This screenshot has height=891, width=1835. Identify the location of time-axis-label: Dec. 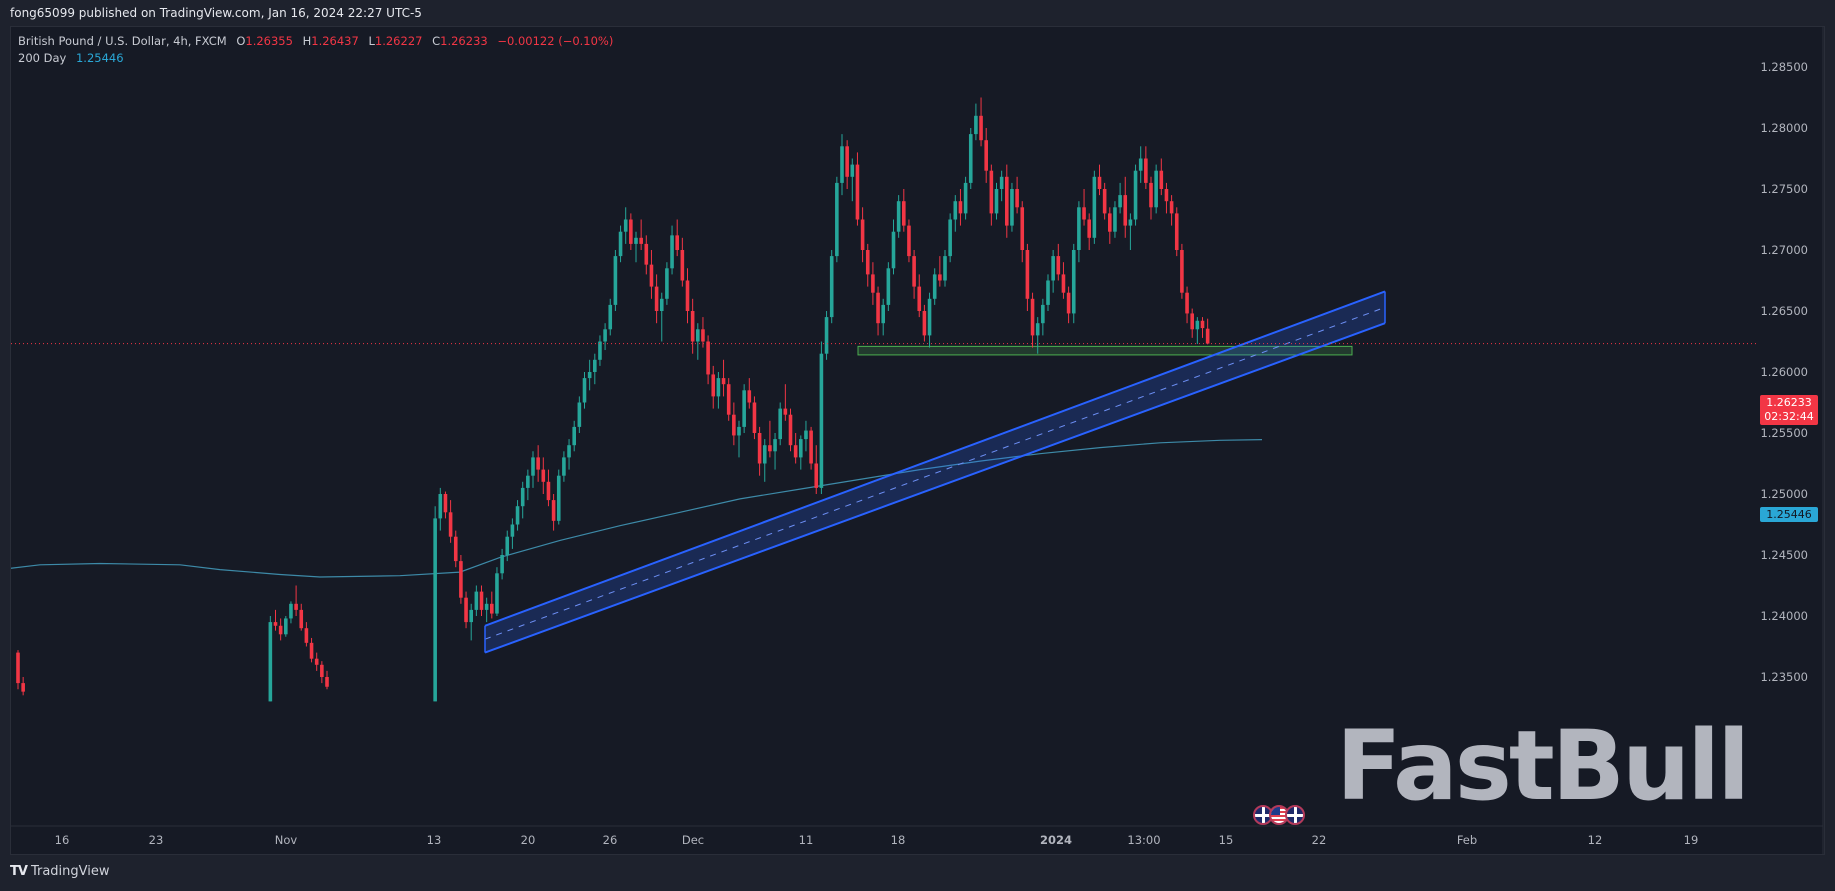
(693, 840).